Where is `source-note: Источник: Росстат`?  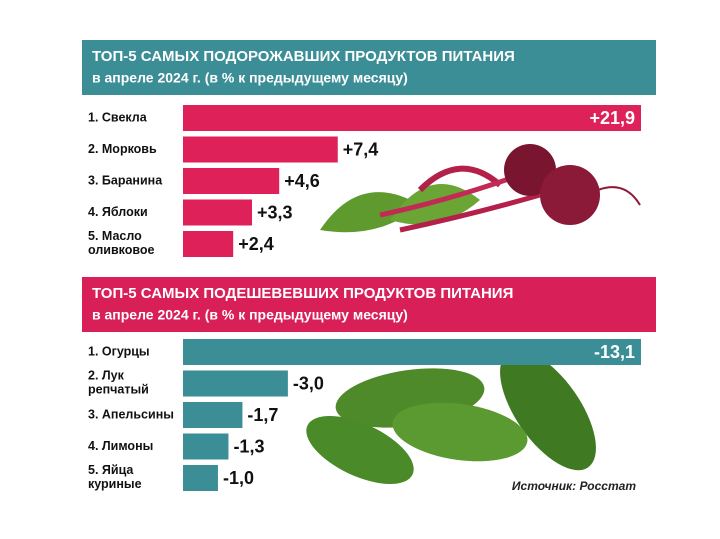 source-note: Источник: Росстат is located at coordinates (574, 486).